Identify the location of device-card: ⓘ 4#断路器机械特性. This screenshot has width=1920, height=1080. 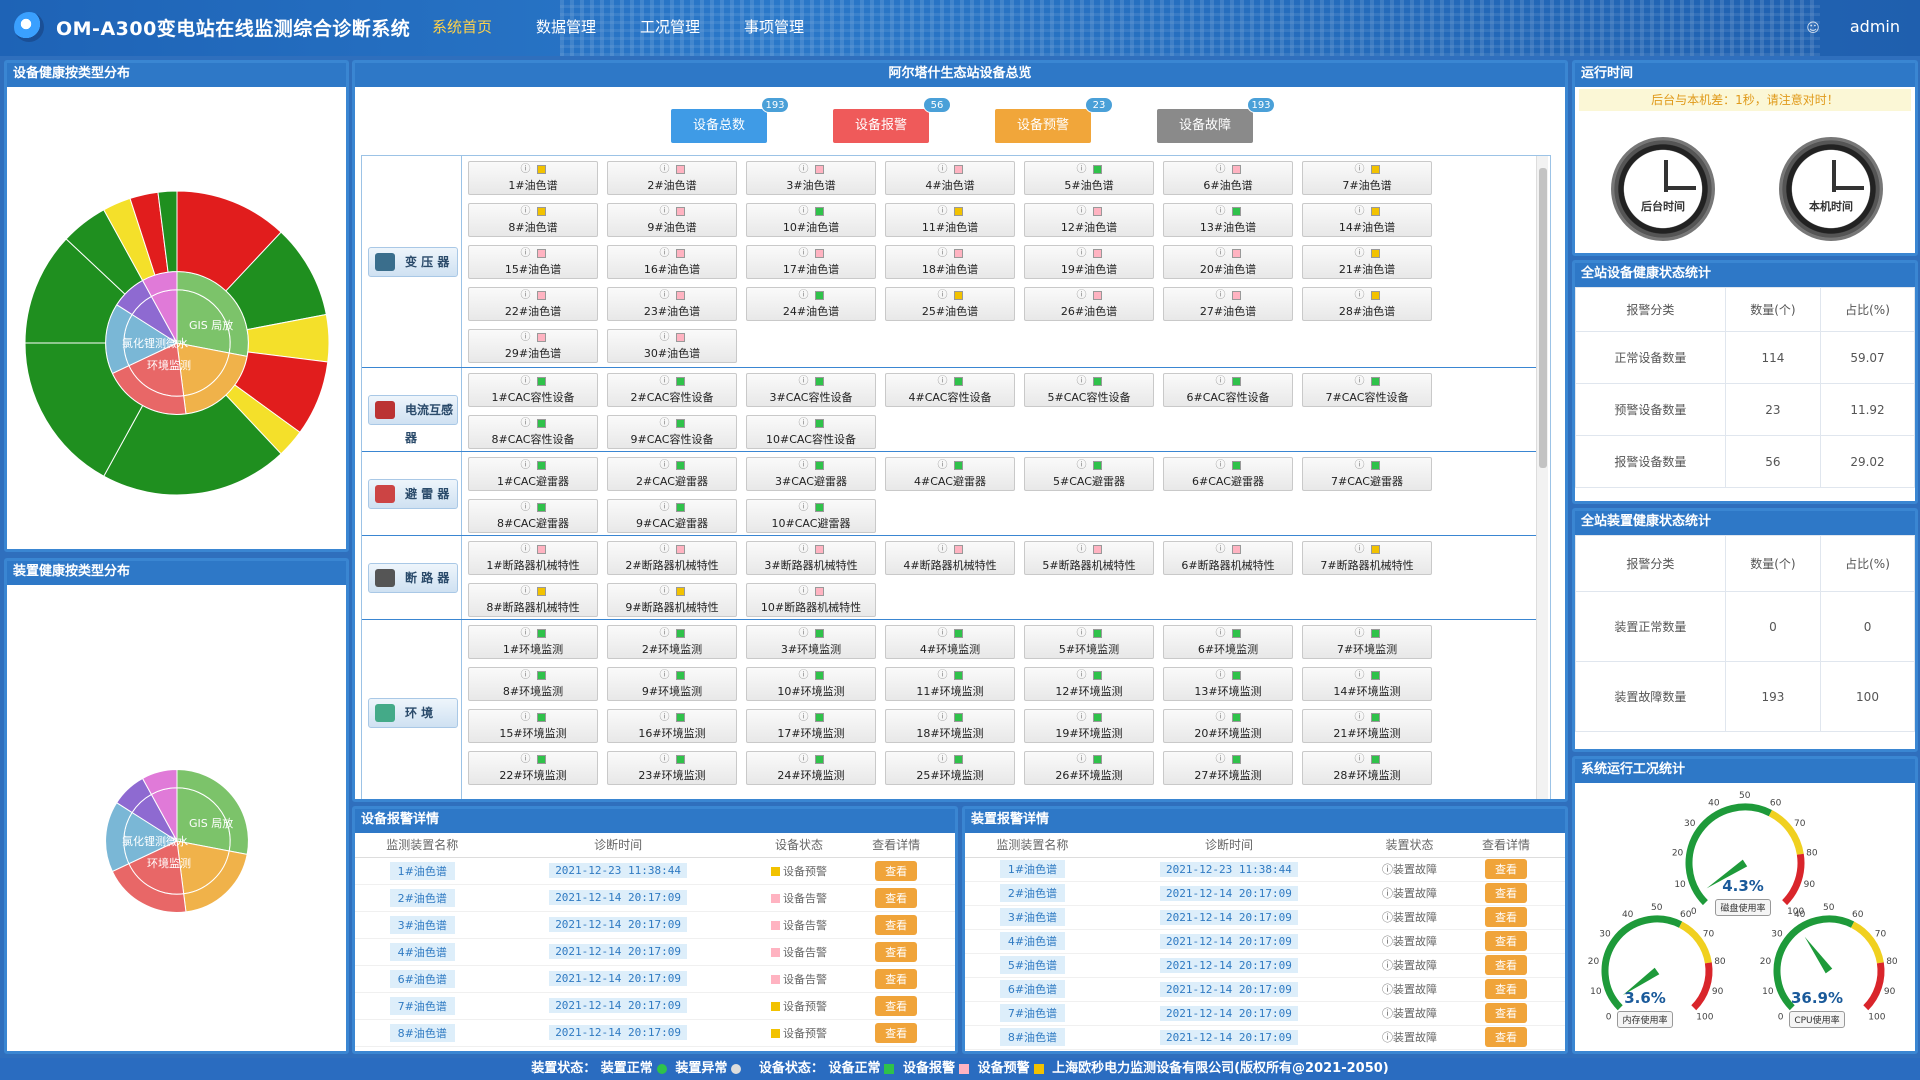
(950, 558).